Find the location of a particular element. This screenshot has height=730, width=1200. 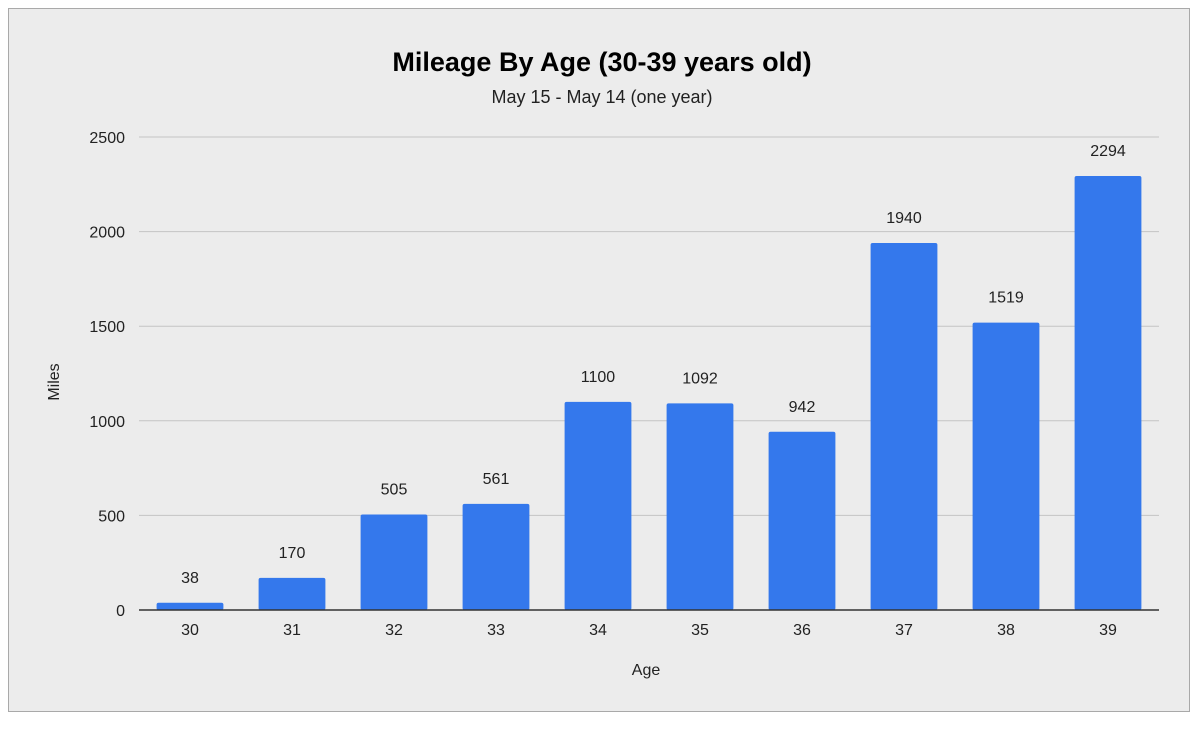

y-tick-label: 2500 is located at coordinates (107, 138).